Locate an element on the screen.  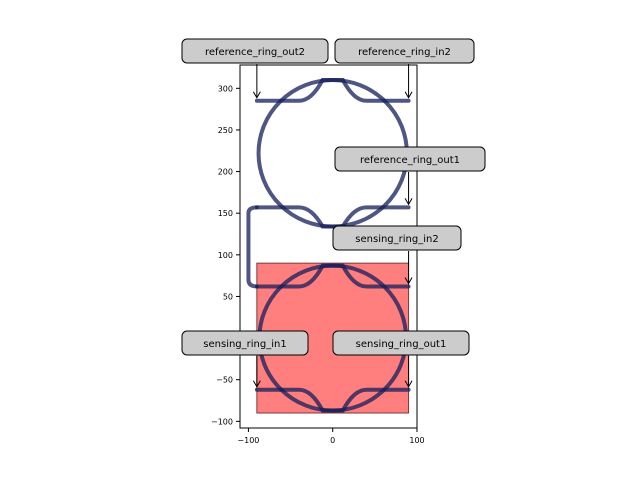
x-tick-label: 0 is located at coordinates (332, 440).